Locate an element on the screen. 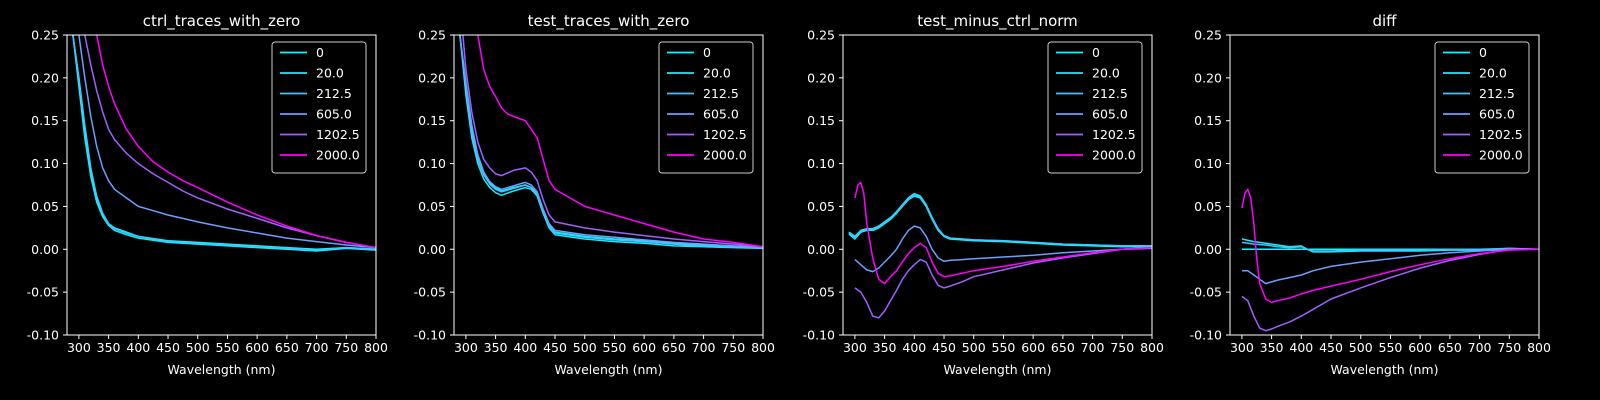 This screenshot has height=400, width=1600. chart-title: diff is located at coordinates (1384, 21).